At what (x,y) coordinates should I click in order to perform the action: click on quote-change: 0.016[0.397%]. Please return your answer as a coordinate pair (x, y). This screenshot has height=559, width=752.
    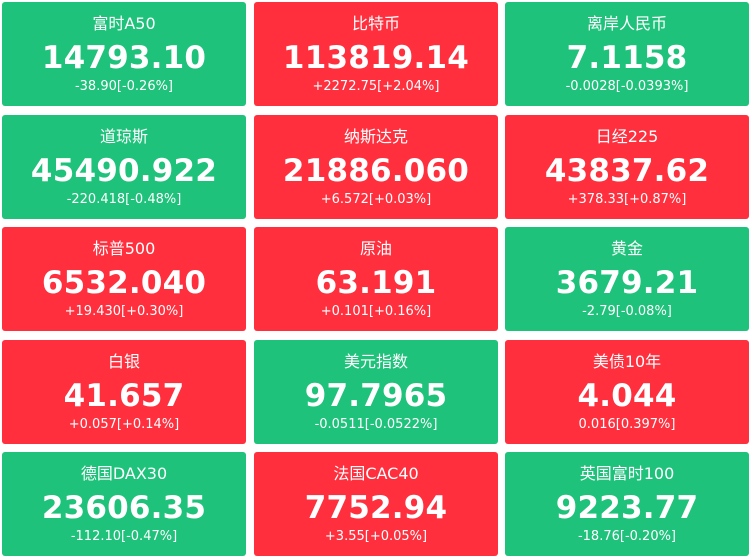
    Looking at the image, I should click on (627, 424).